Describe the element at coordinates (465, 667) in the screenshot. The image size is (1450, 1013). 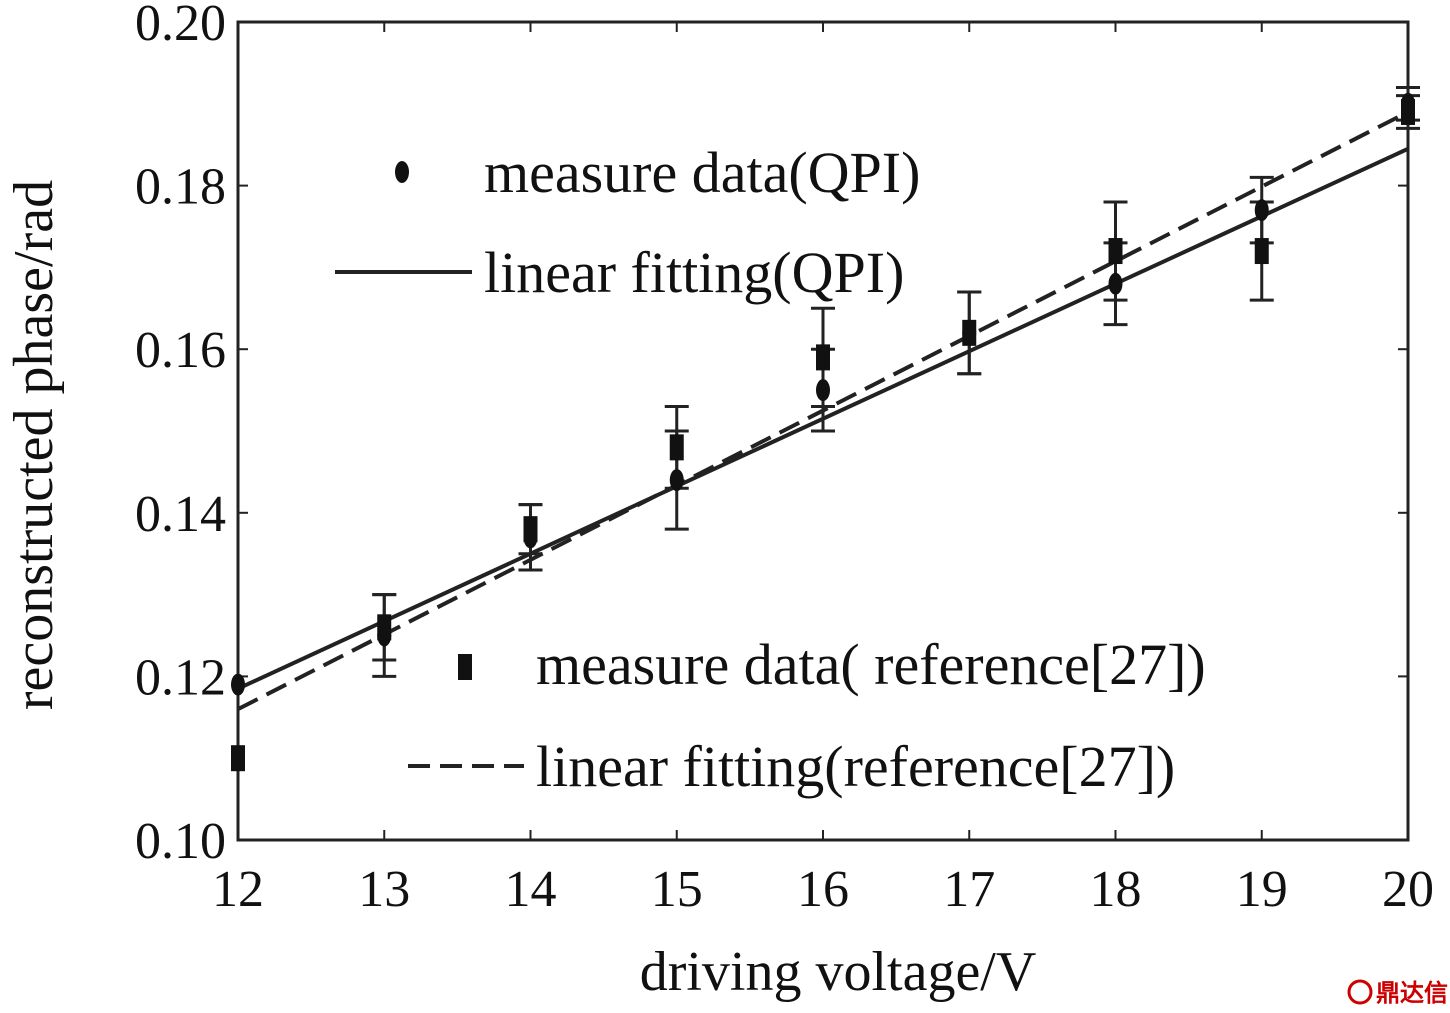
I see `legend-ref-marker` at that location.